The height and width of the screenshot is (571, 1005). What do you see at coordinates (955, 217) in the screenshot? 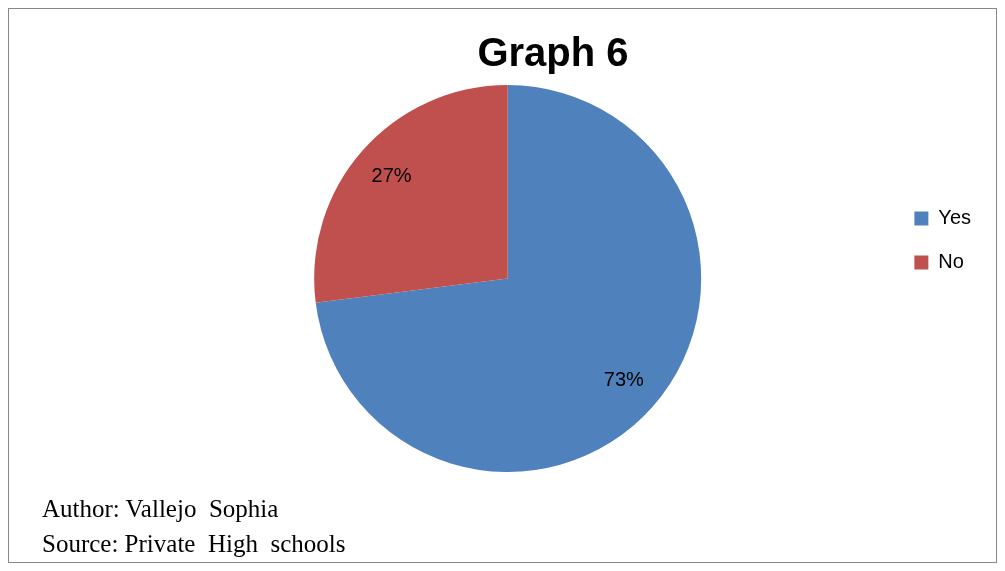
I see `legend-label: Yes` at bounding box center [955, 217].